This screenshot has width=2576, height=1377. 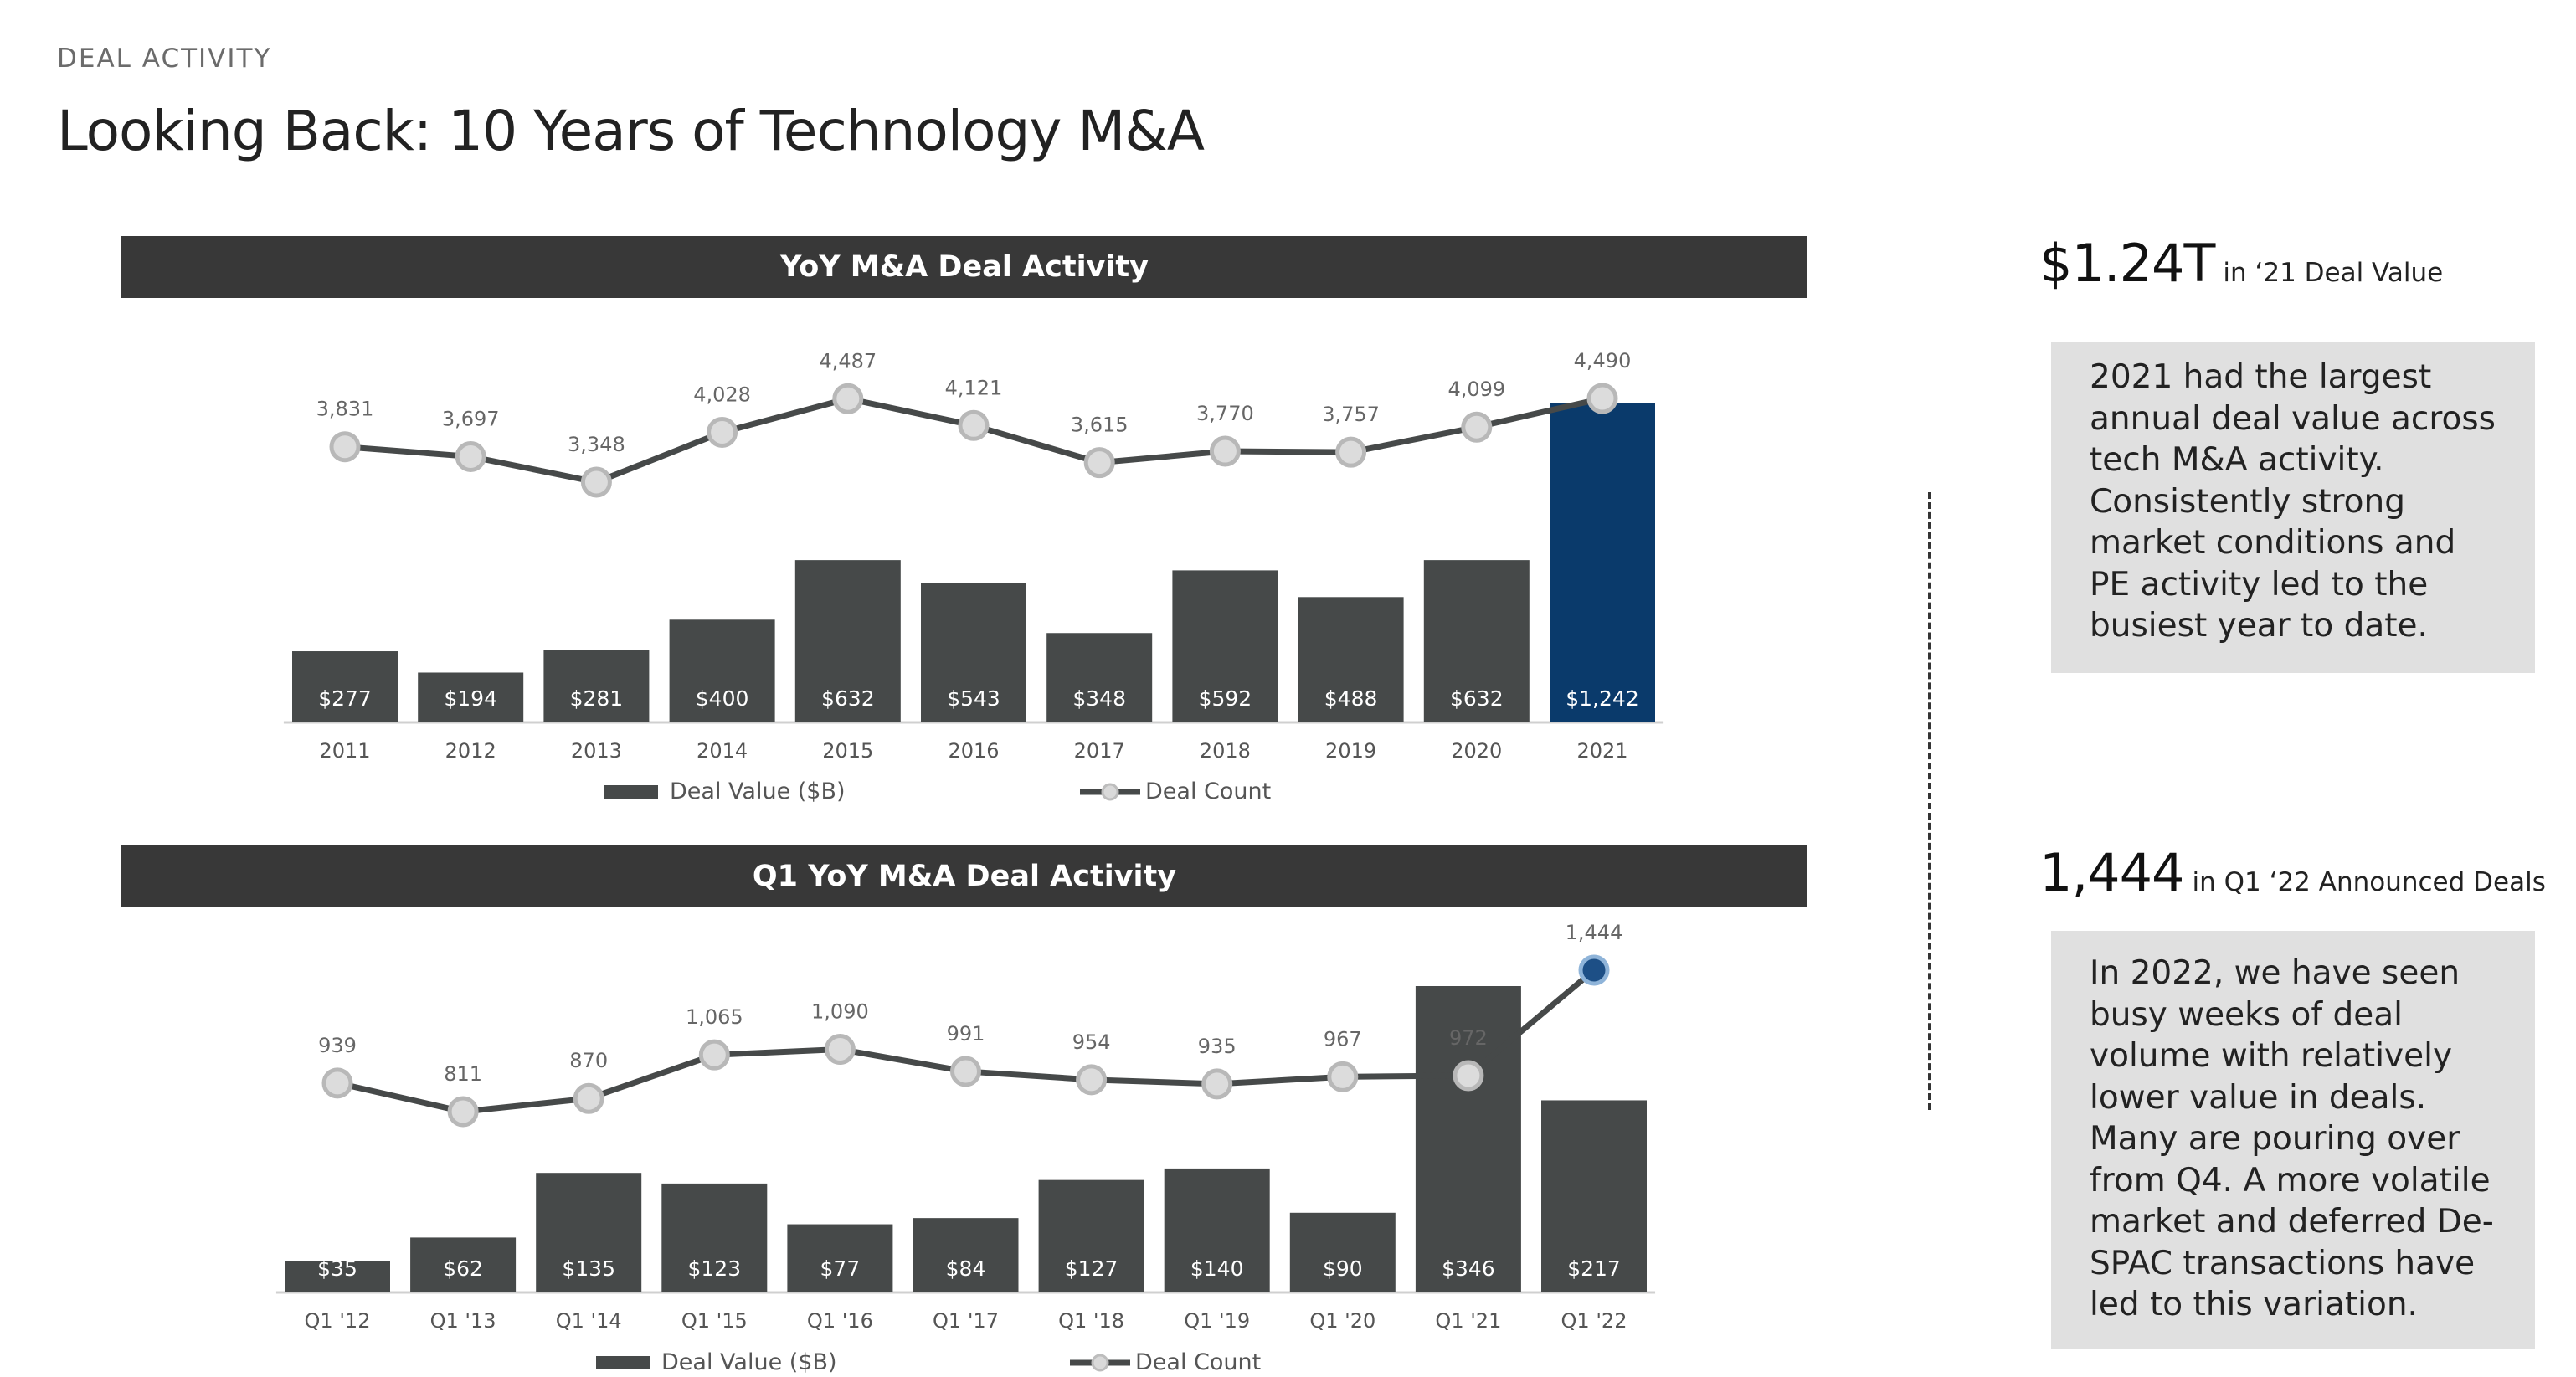 What do you see at coordinates (964, 876) in the screenshot?
I see `chart2-header: Q1 YoY M&A Deal Activity` at bounding box center [964, 876].